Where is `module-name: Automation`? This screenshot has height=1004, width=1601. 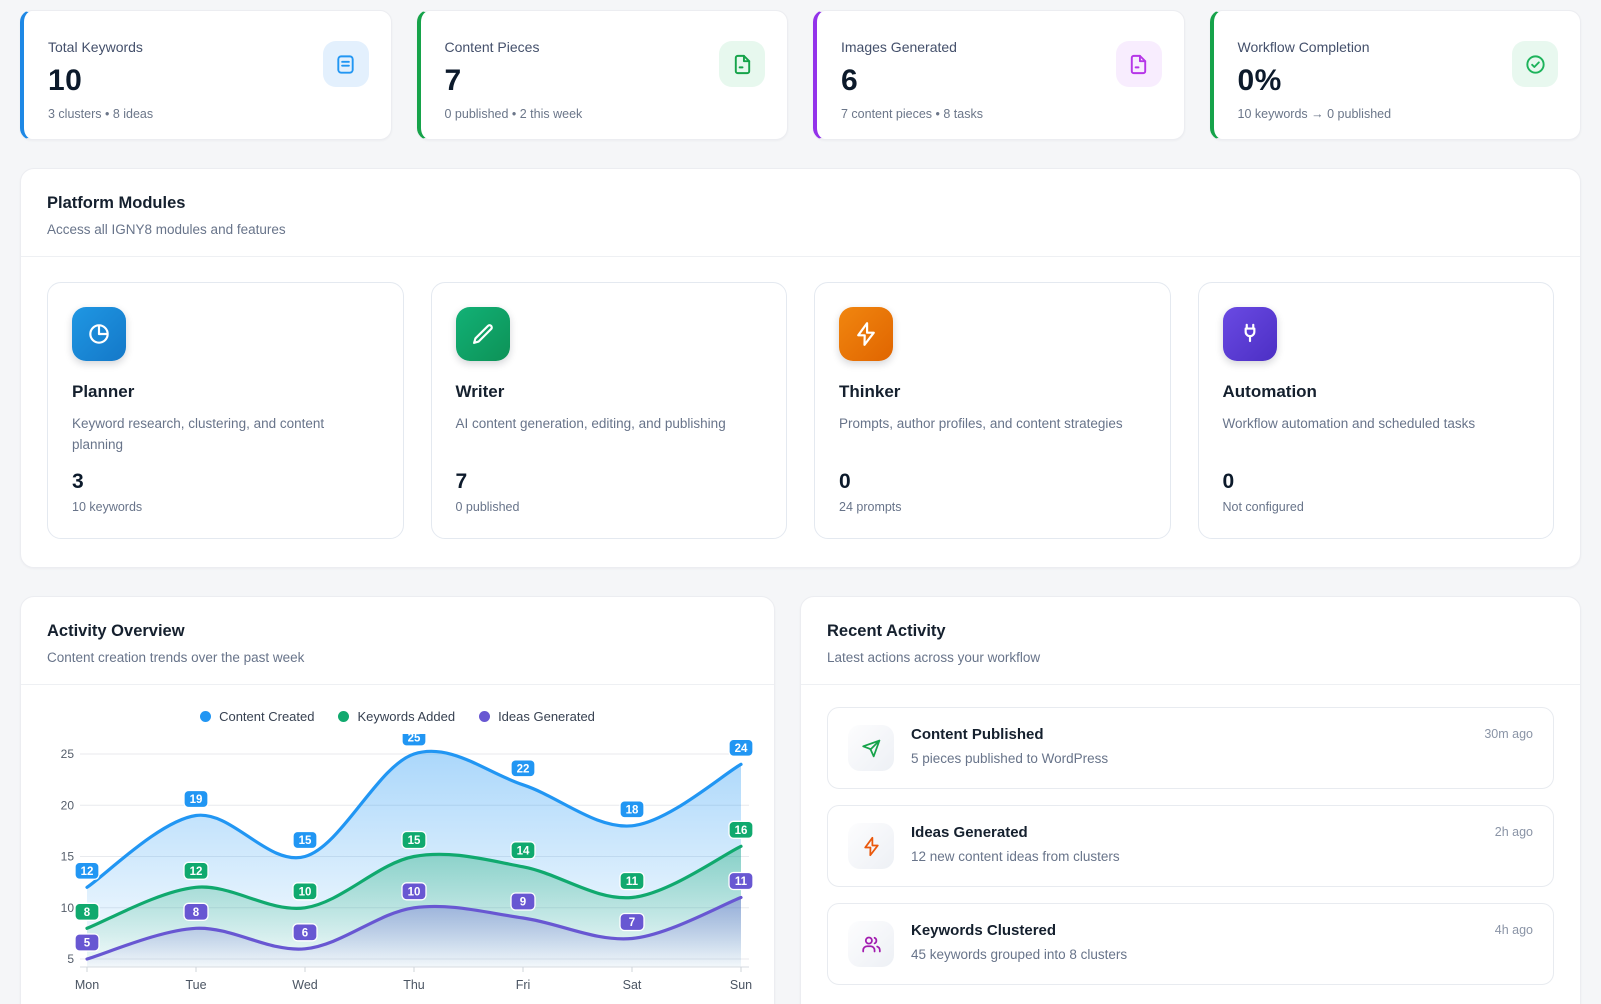 module-name: Automation is located at coordinates (1269, 391).